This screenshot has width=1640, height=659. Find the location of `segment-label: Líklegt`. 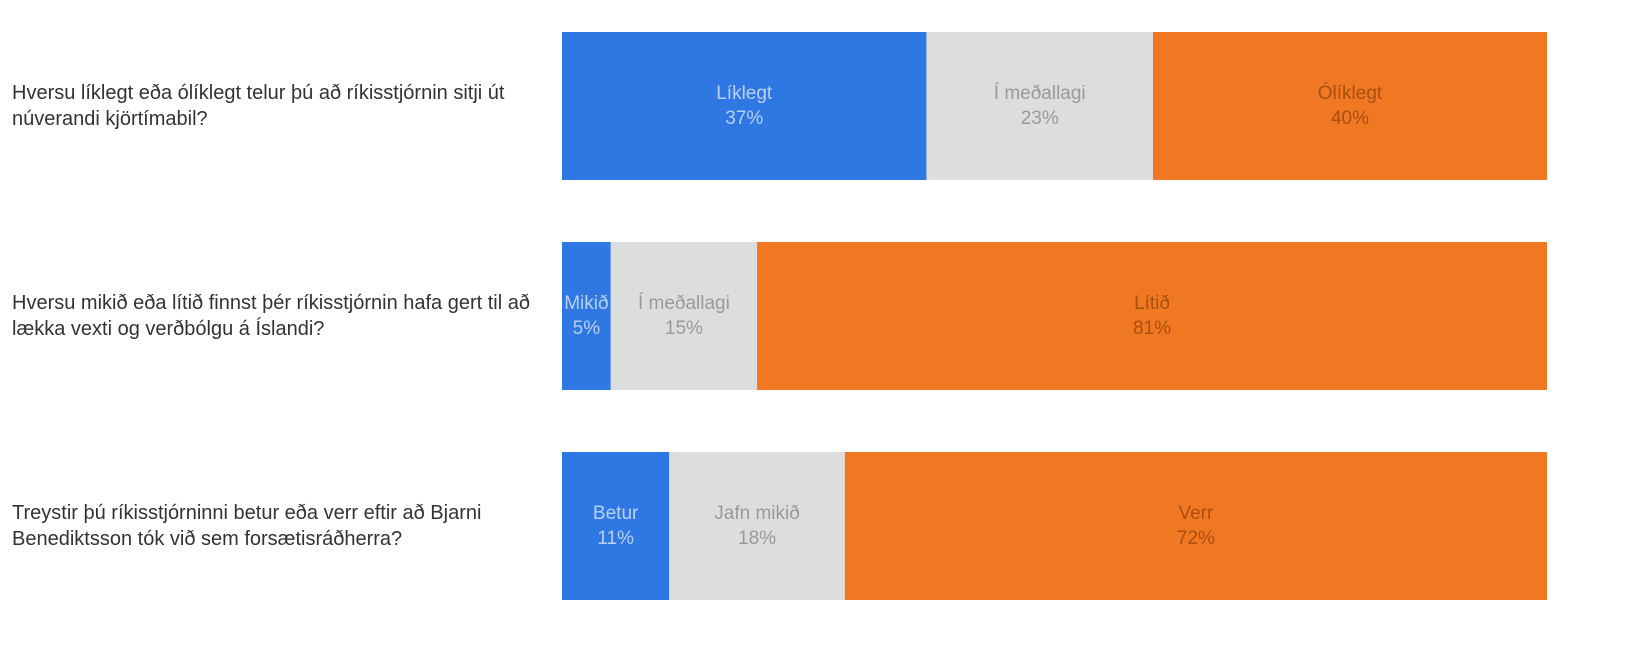

segment-label: Líklegt is located at coordinates (744, 93).